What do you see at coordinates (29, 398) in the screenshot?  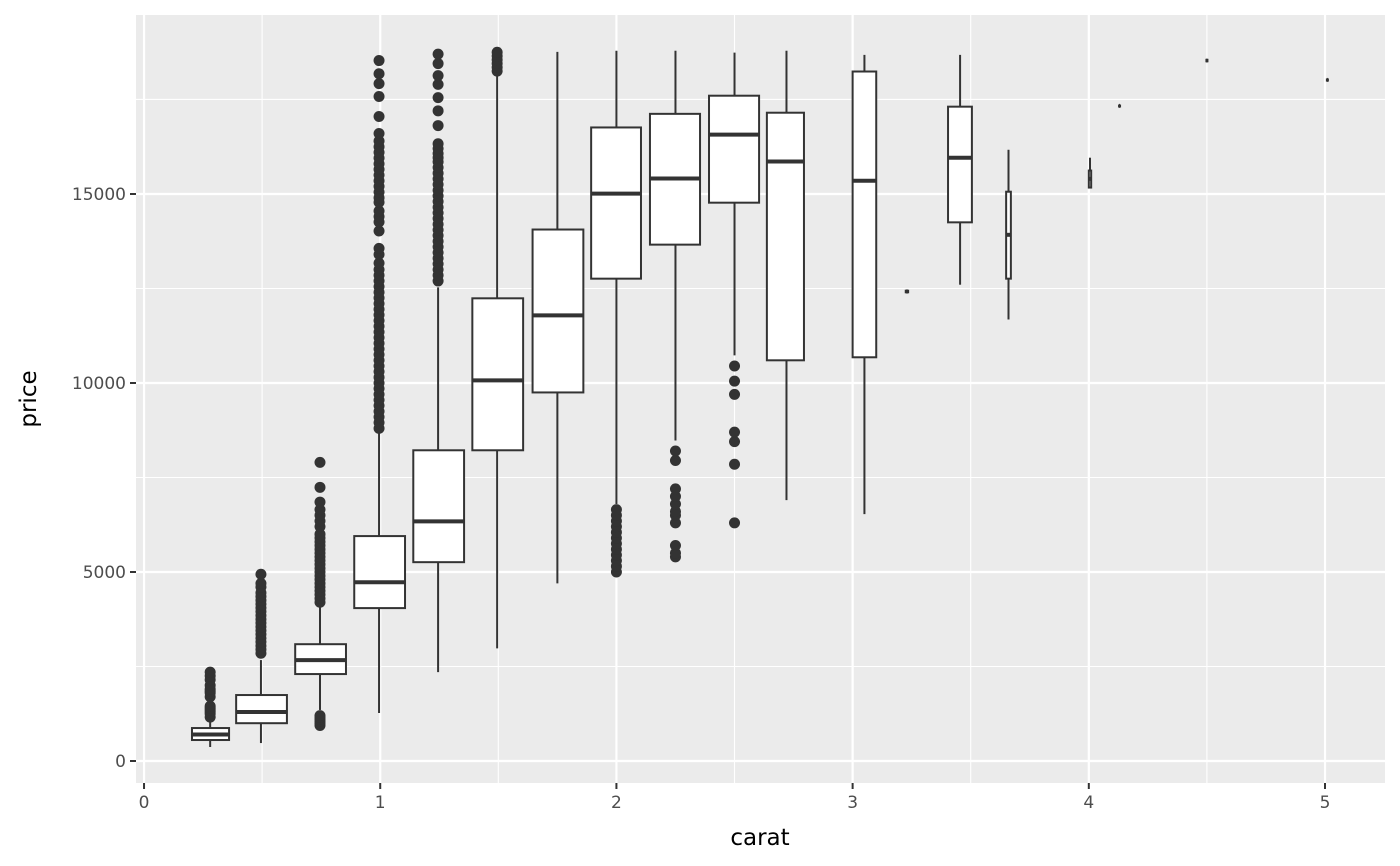 I see `y-axis-title: price` at bounding box center [29, 398].